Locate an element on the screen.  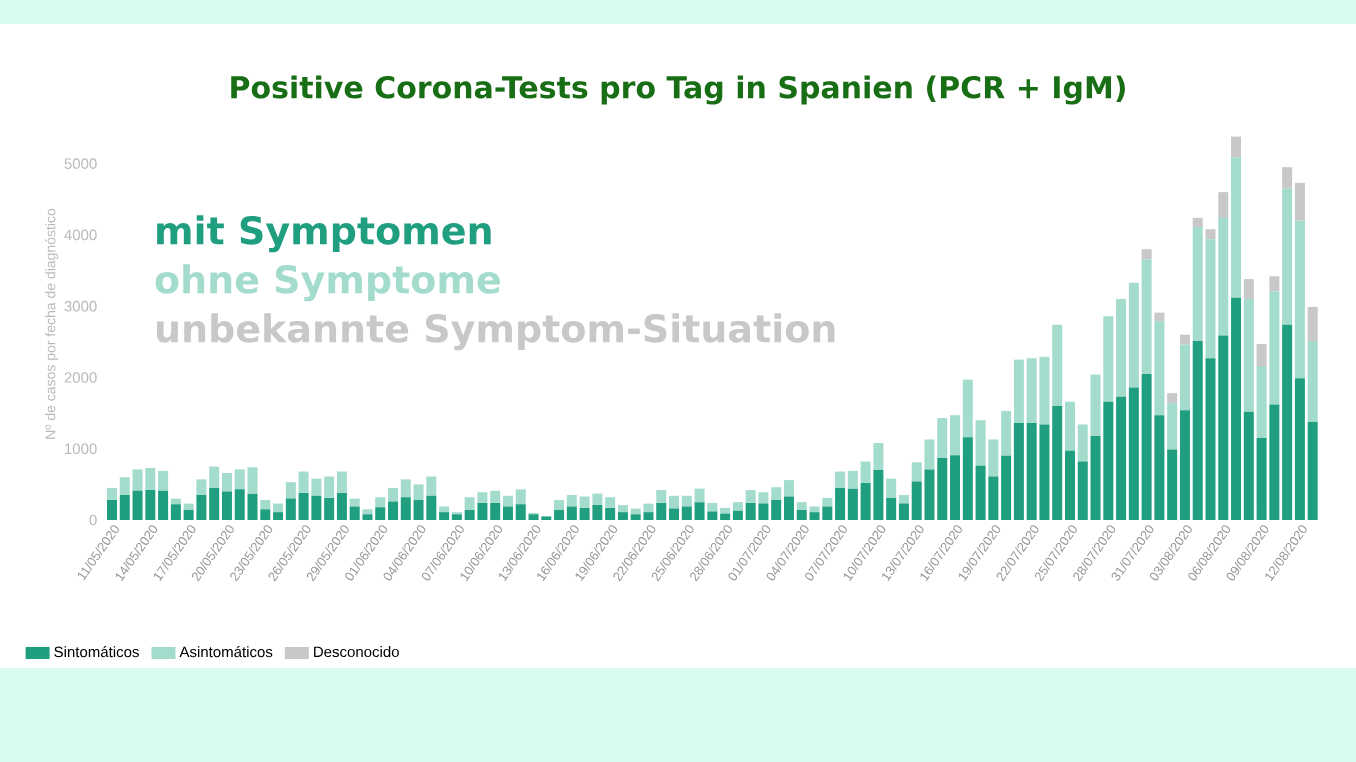
chart-title: Positive Corona-Tests pro Tag in Spanien (PCR + IgM) is located at coordinates (678, 90).